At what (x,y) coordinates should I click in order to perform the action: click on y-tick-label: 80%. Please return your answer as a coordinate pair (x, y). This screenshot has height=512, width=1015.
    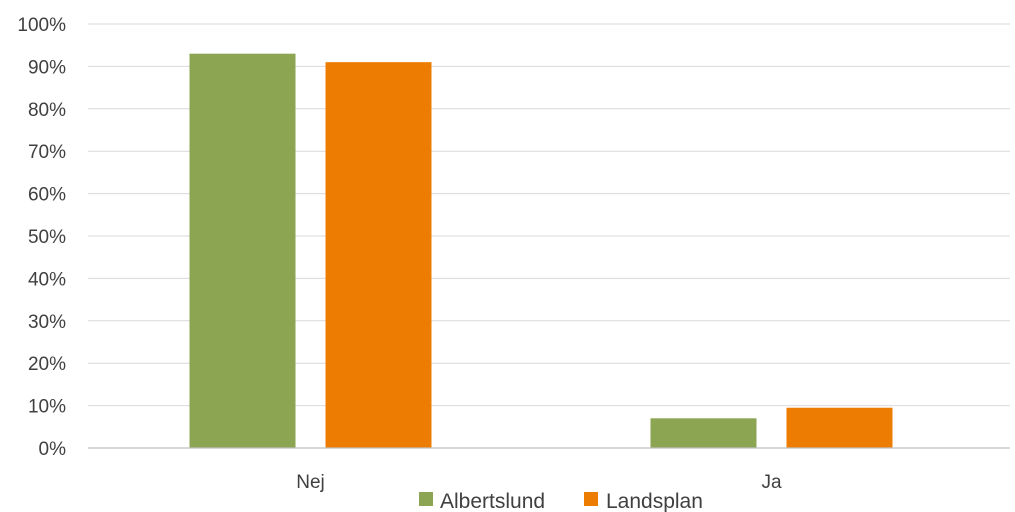
    Looking at the image, I should click on (47, 110).